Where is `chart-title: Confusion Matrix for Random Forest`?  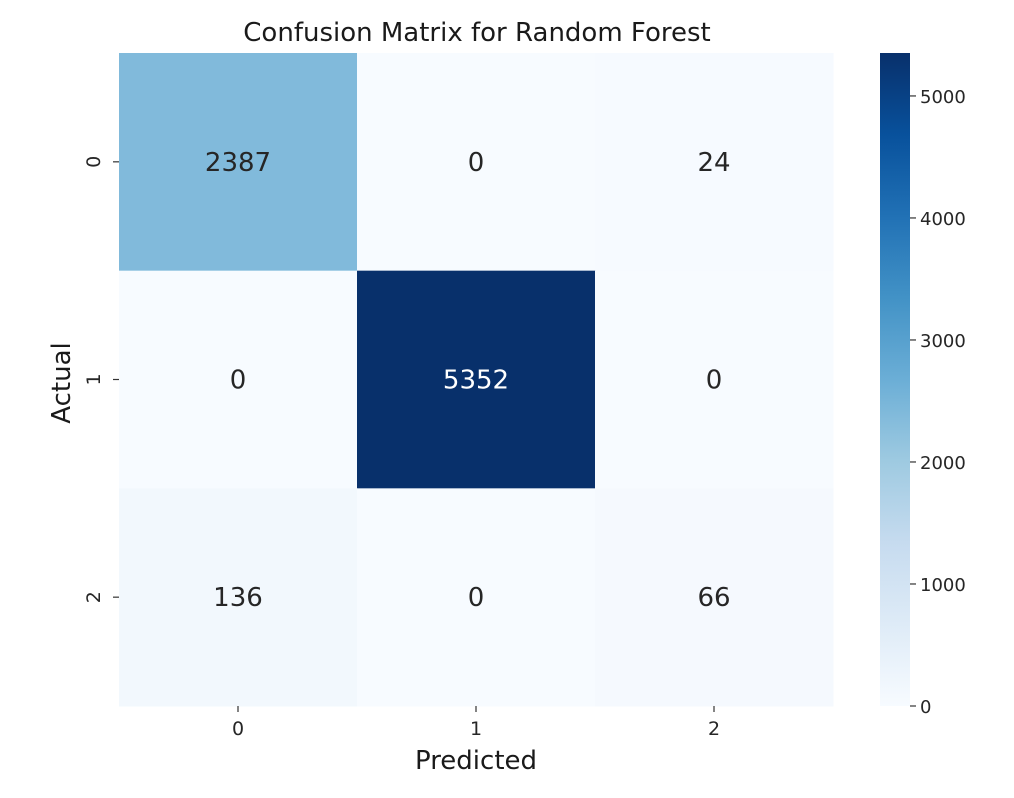 chart-title: Confusion Matrix for Random Forest is located at coordinates (476, 33).